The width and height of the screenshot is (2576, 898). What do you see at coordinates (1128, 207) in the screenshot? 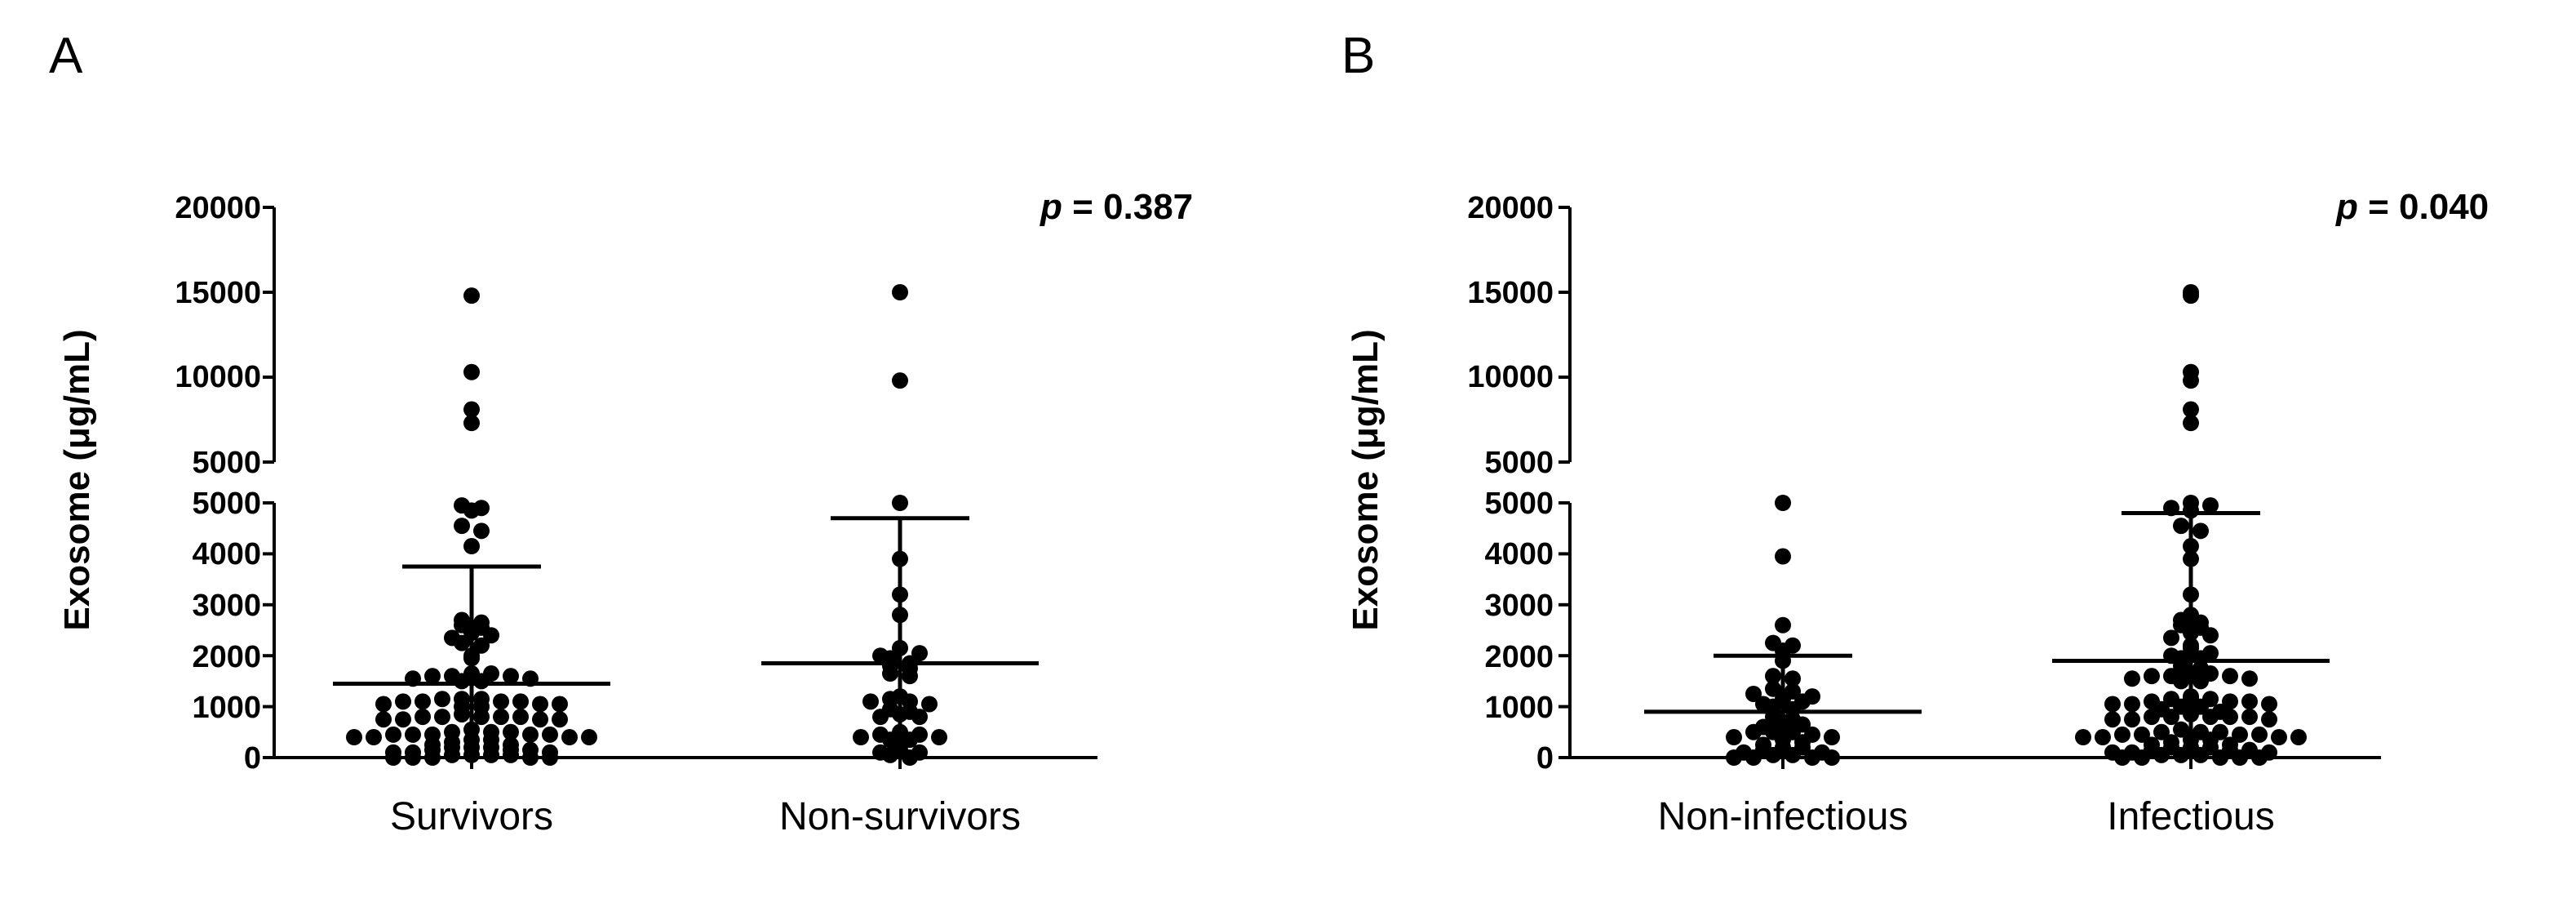
I see `p-value: = 0.387` at bounding box center [1128, 207].